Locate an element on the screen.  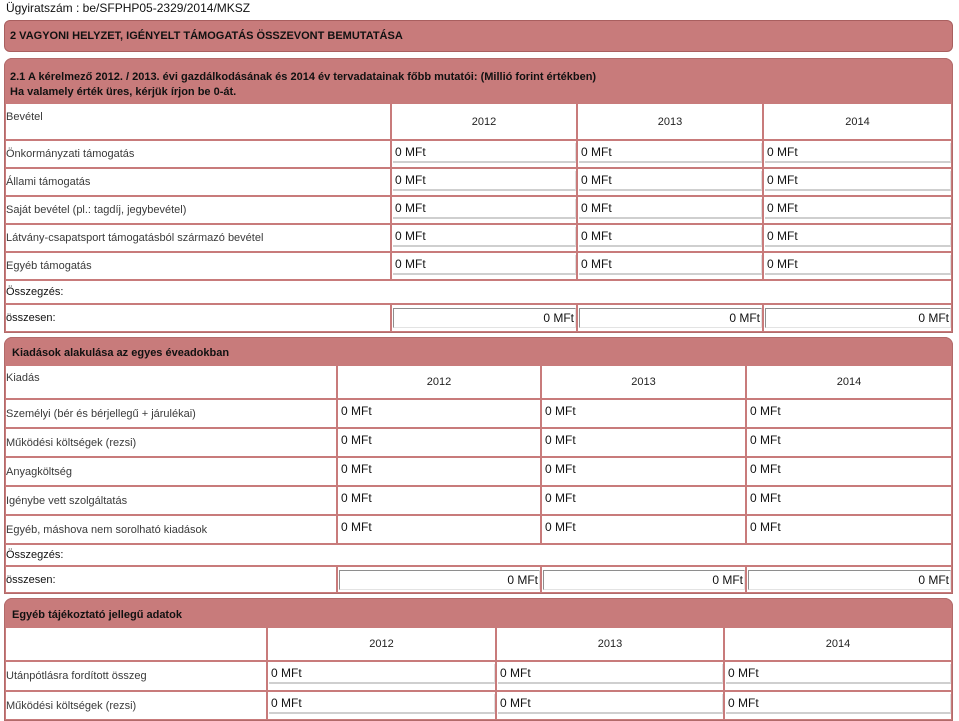
income-egyeb-2012-input: 0 MFt is located at coordinates (484, 265).